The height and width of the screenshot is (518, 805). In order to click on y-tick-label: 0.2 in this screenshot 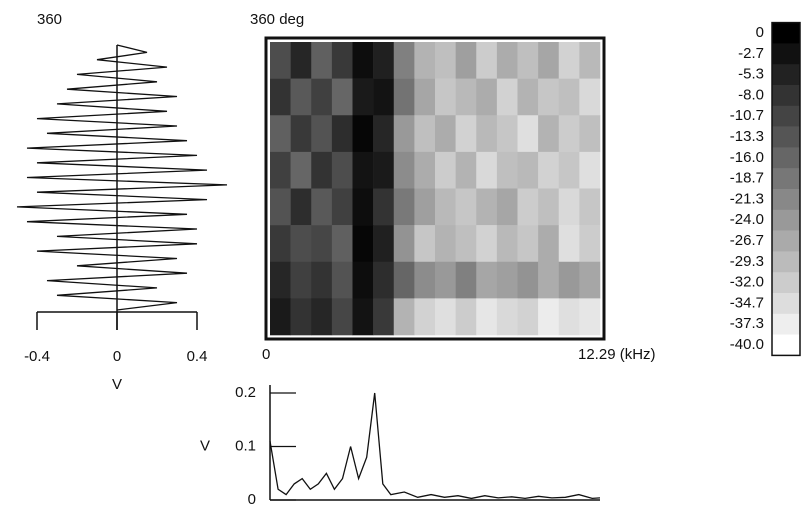, I will do `click(245, 392)`.